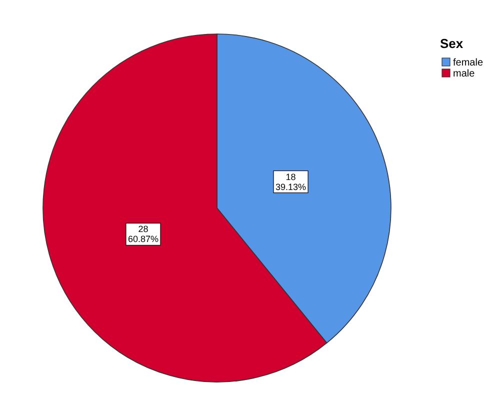 This screenshot has height=395, width=501. What do you see at coordinates (291, 182) in the screenshot?
I see `data-label: 18 39.13%` at bounding box center [291, 182].